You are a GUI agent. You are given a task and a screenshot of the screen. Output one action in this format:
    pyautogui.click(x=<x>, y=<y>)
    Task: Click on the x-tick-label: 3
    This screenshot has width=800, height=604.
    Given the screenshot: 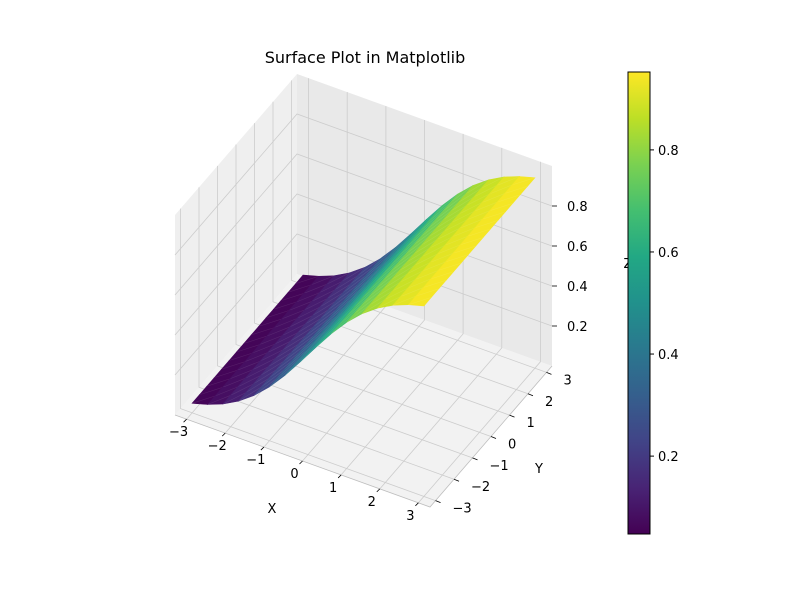 What is the action you would take?
    pyautogui.click(x=410, y=516)
    